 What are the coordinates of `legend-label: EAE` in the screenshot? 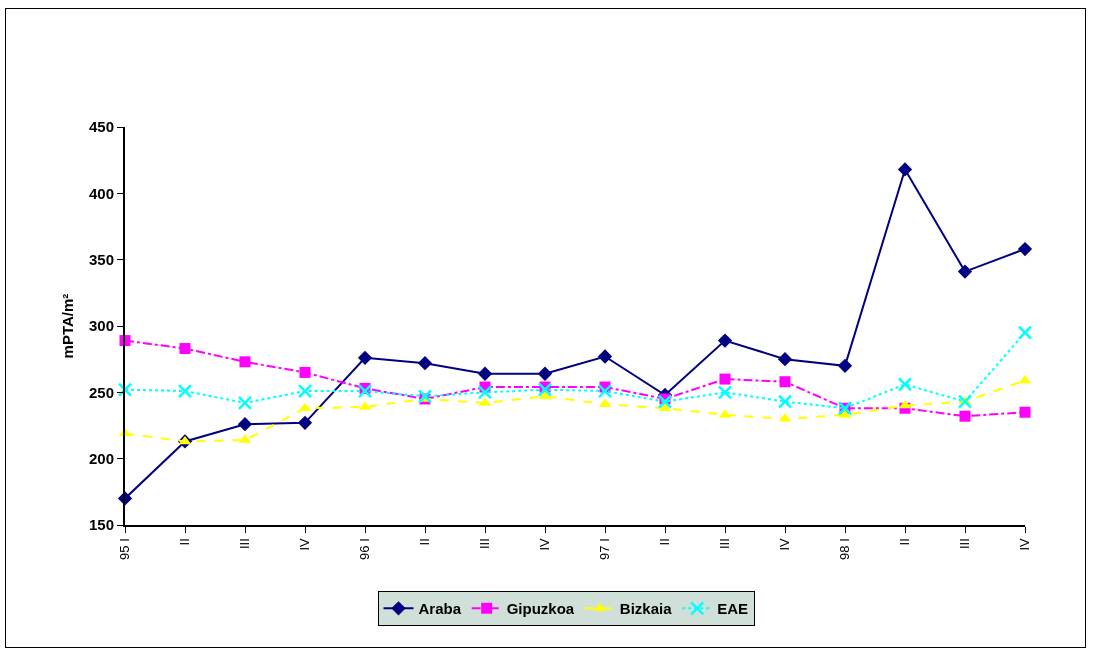 It's located at (733, 609).